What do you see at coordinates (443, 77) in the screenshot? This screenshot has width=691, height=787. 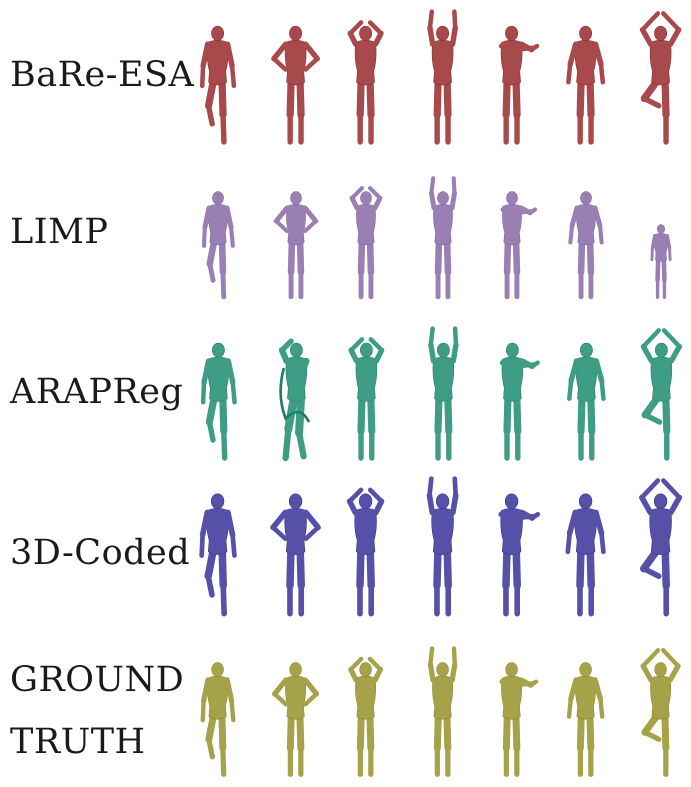 I see `mesh-figure-bare-esa-arms-raised-high` at bounding box center [443, 77].